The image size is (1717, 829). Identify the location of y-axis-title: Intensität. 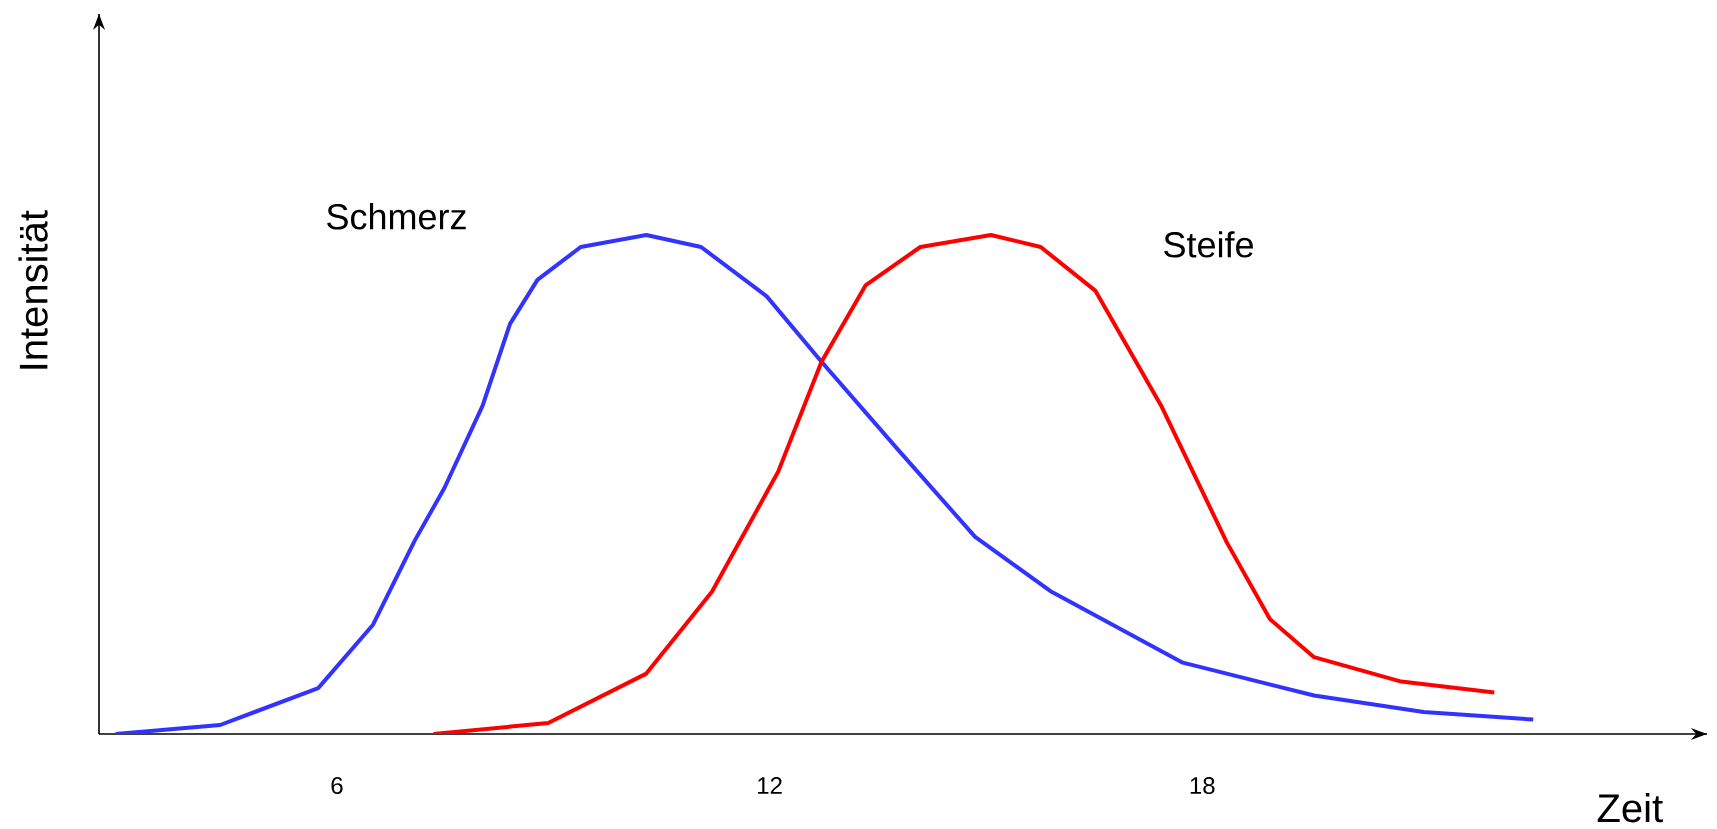
(33, 289).